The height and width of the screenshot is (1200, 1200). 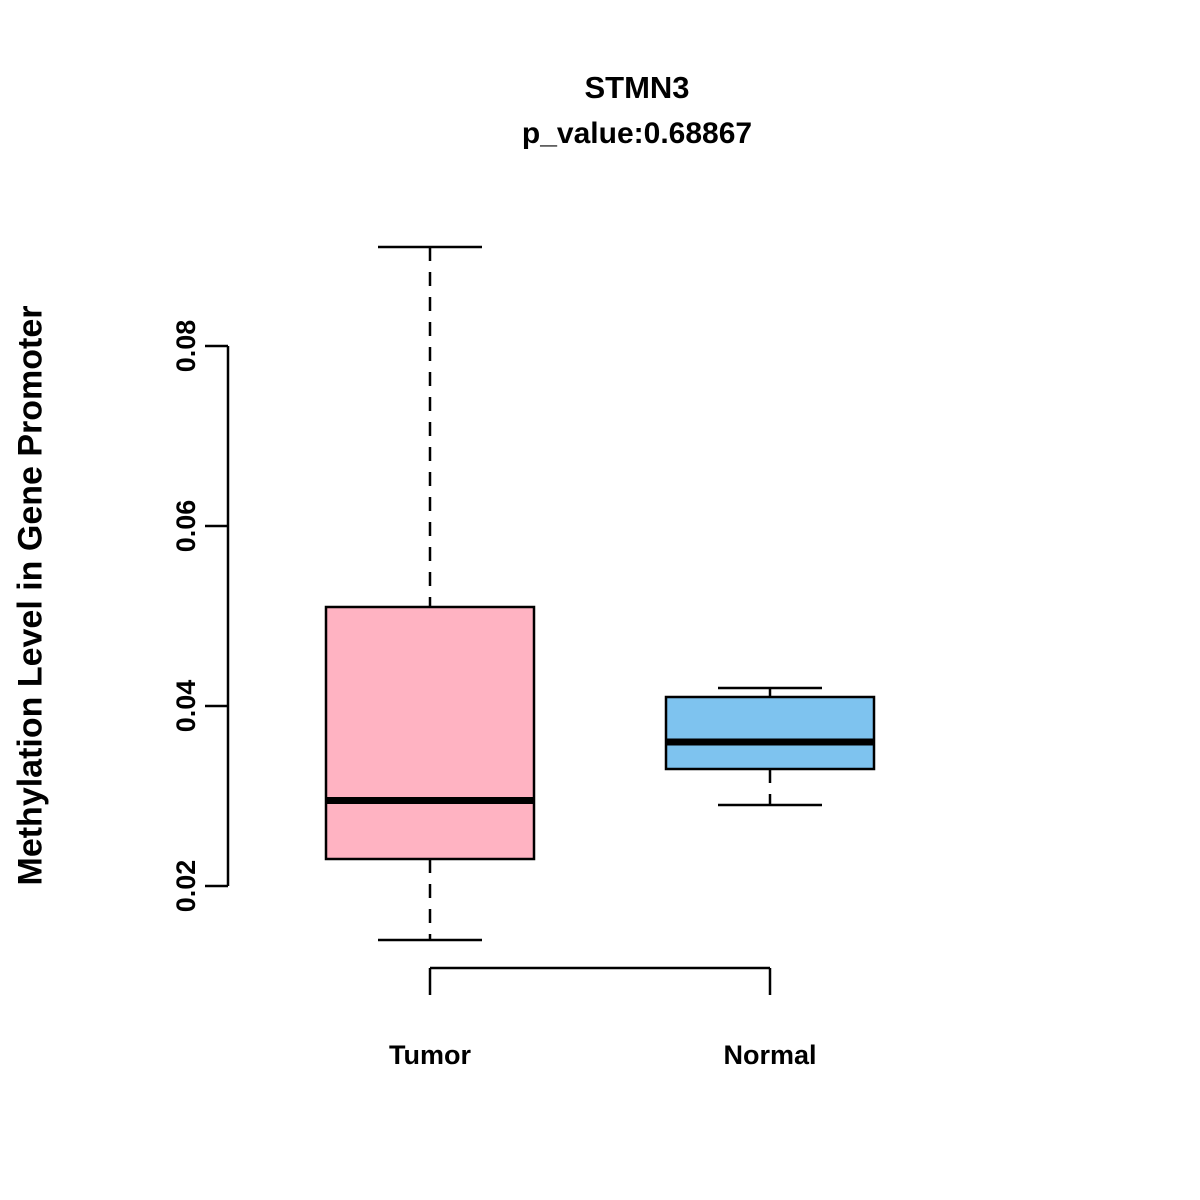 What do you see at coordinates (637, 87) in the screenshot?
I see `chart-title: STMN3` at bounding box center [637, 87].